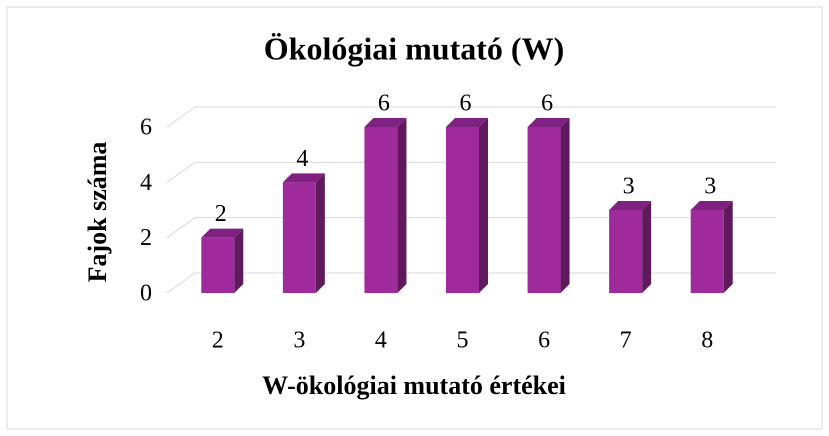  Describe the element at coordinates (146, 238) in the screenshot. I see `y-tick-label: 2` at that location.